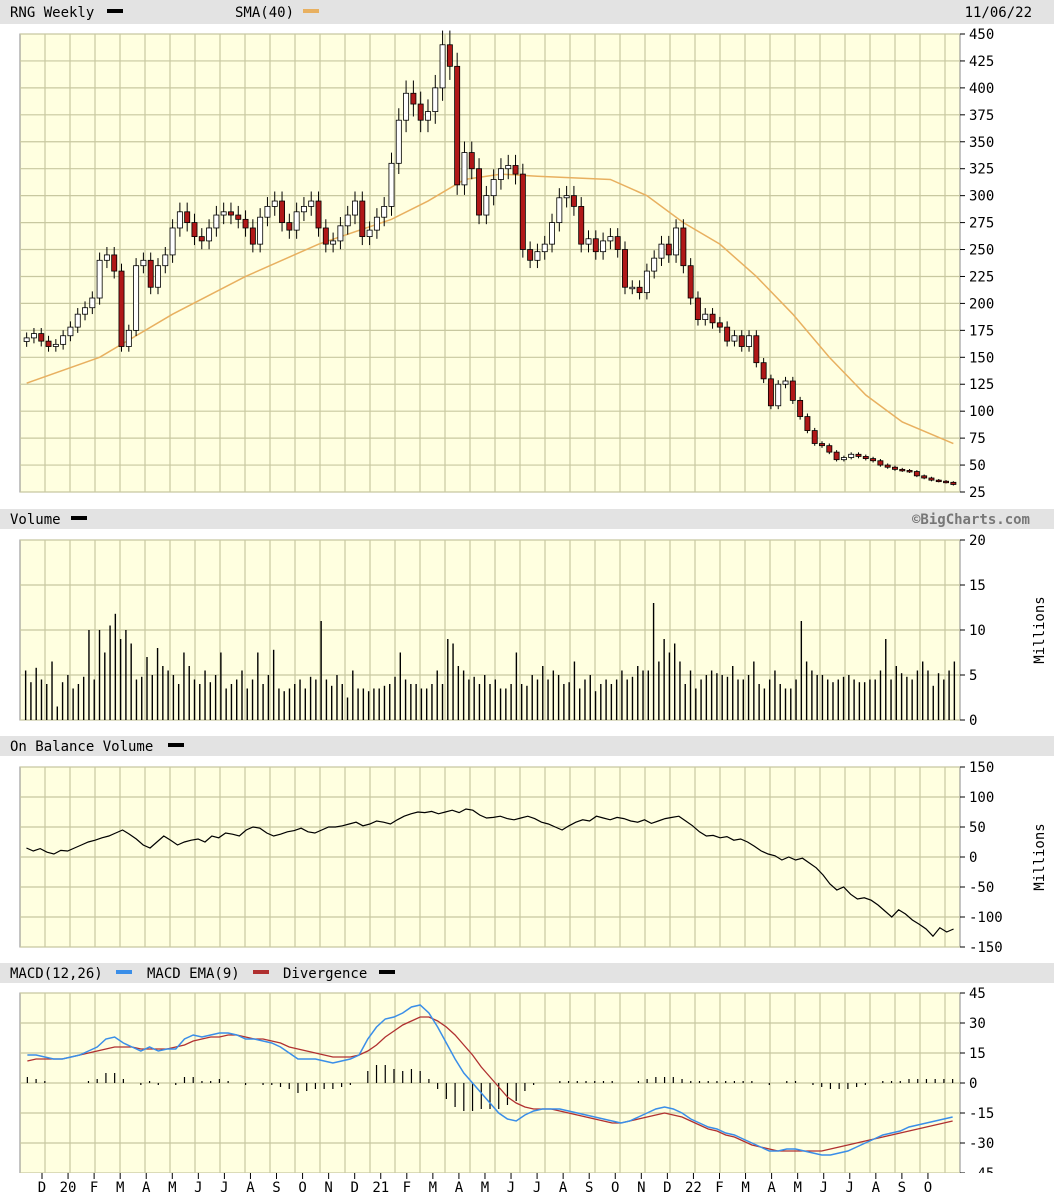 The image size is (1054, 1200). What do you see at coordinates (490, 857) in the screenshot?
I see `obv-grid` at bounding box center [490, 857].